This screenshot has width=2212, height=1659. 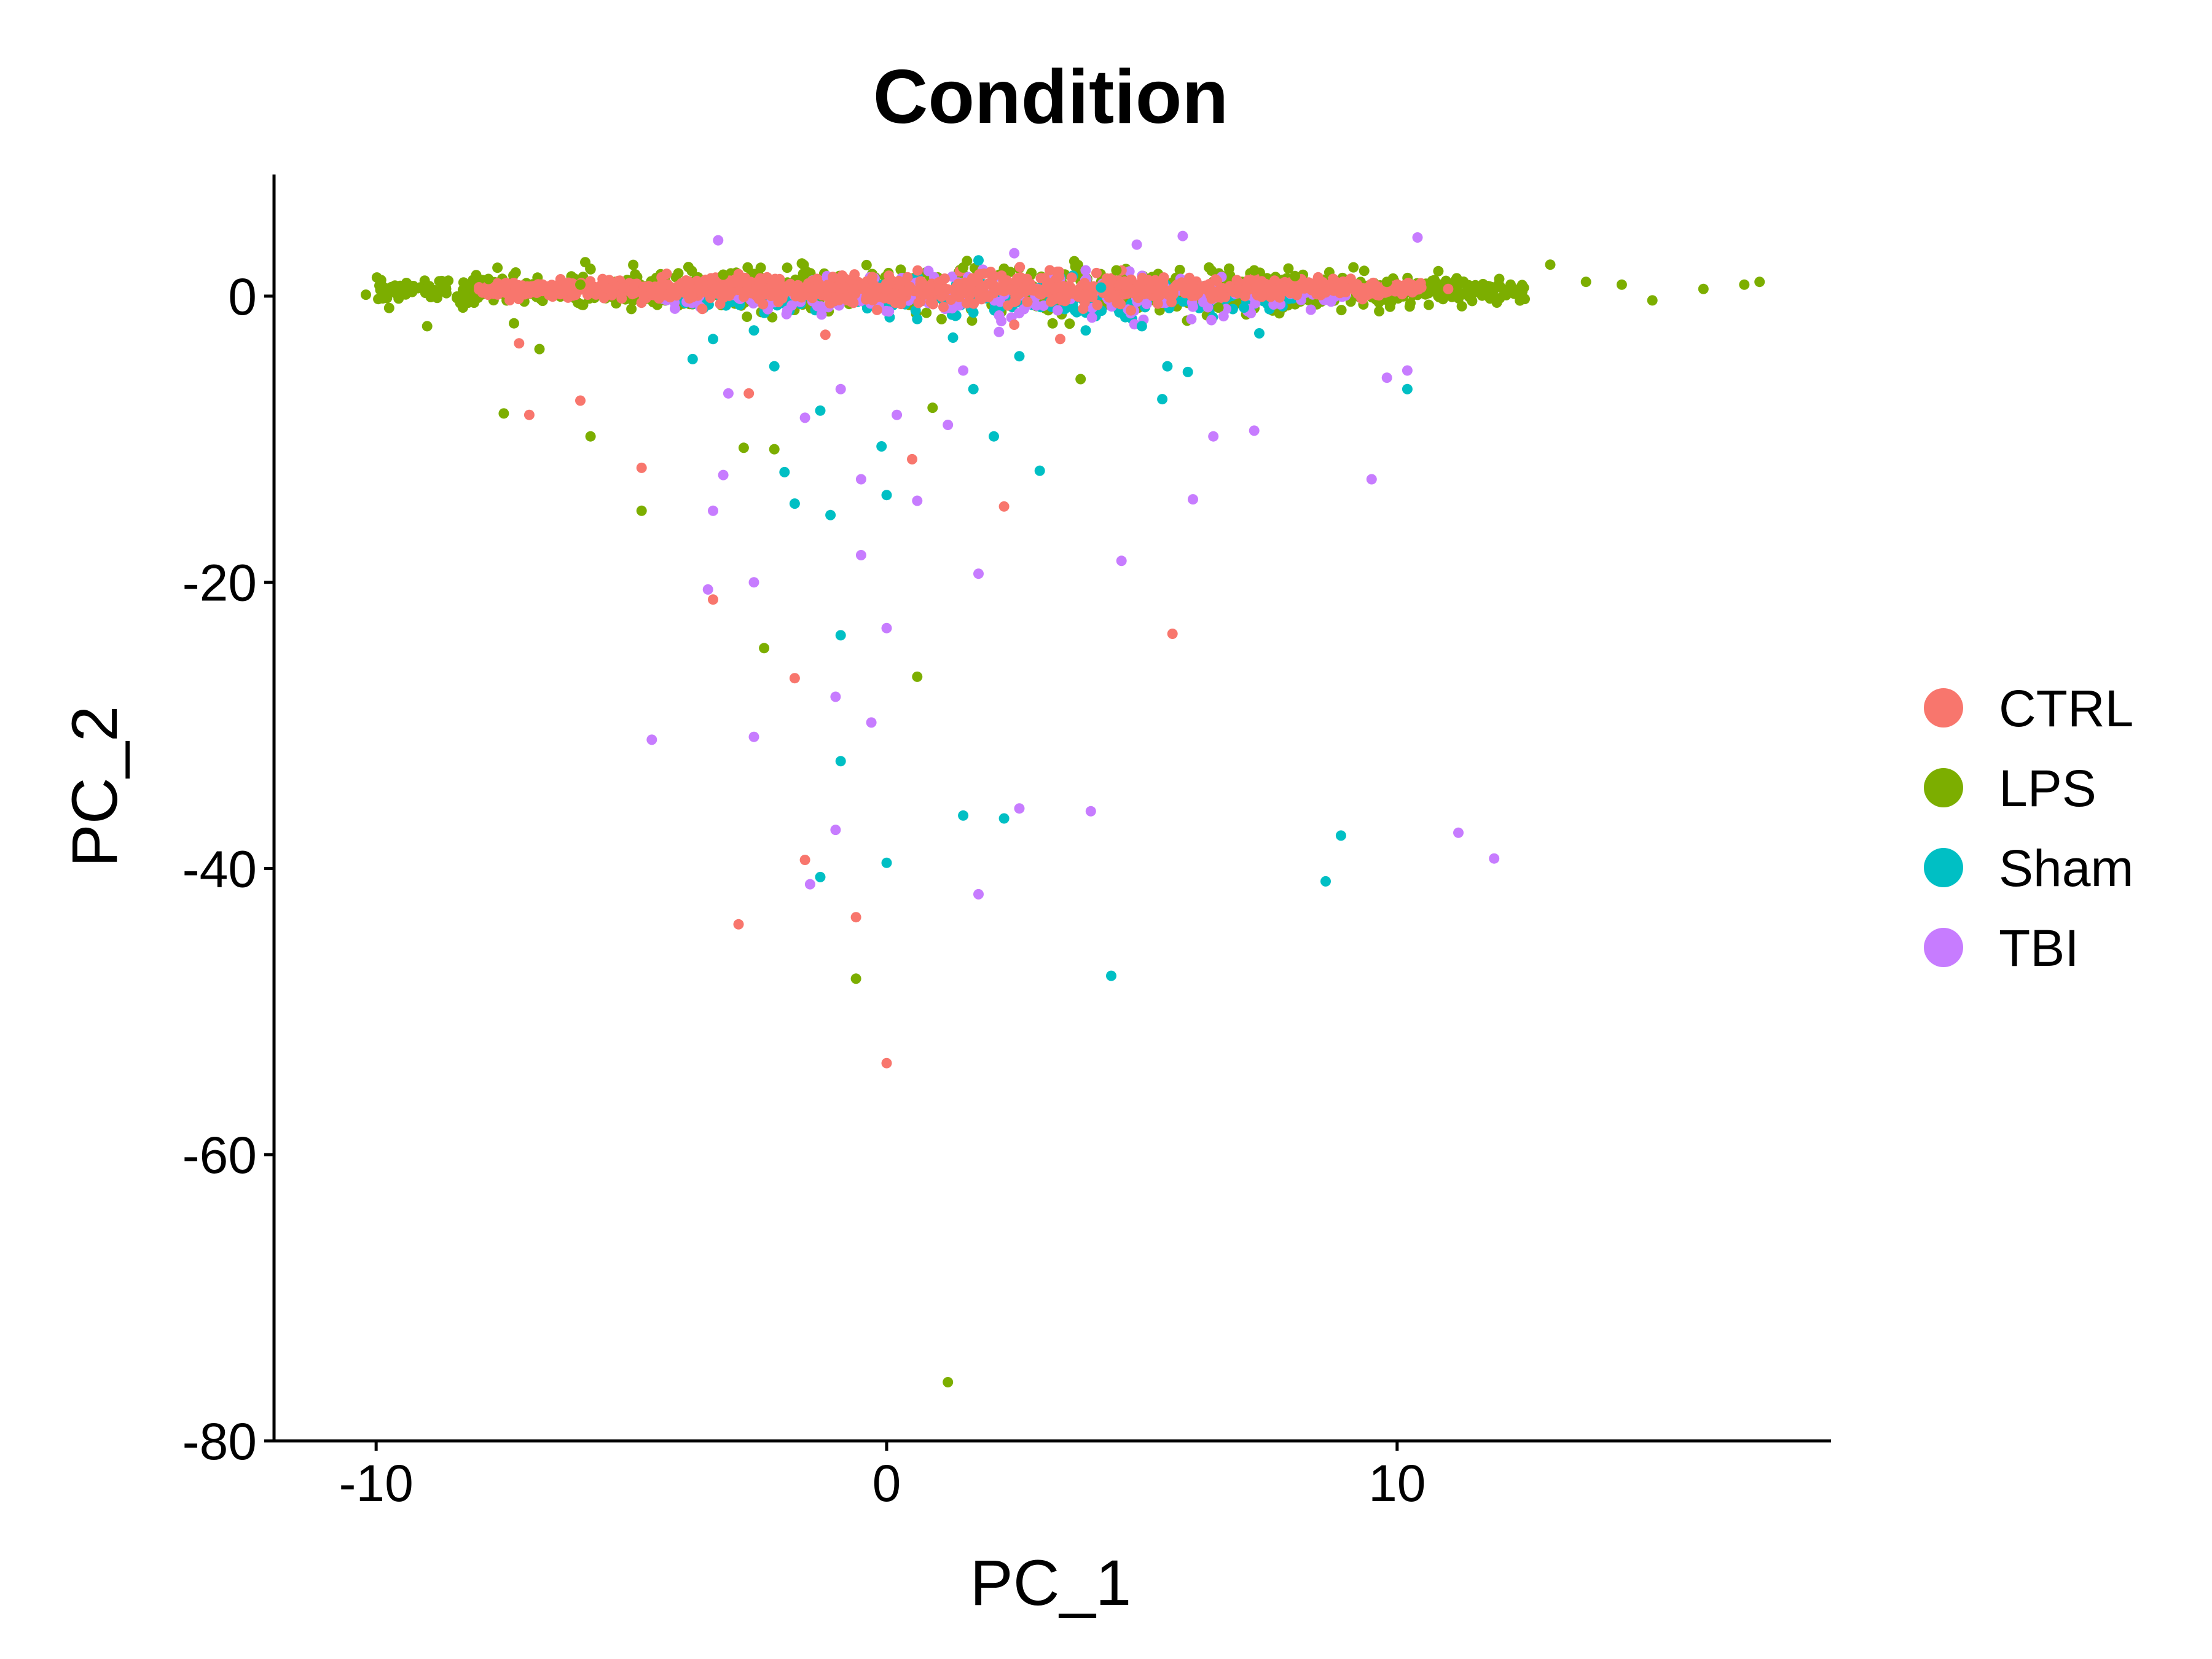 I want to click on legend-item-tbi: TBI, so click(x=2001, y=948).